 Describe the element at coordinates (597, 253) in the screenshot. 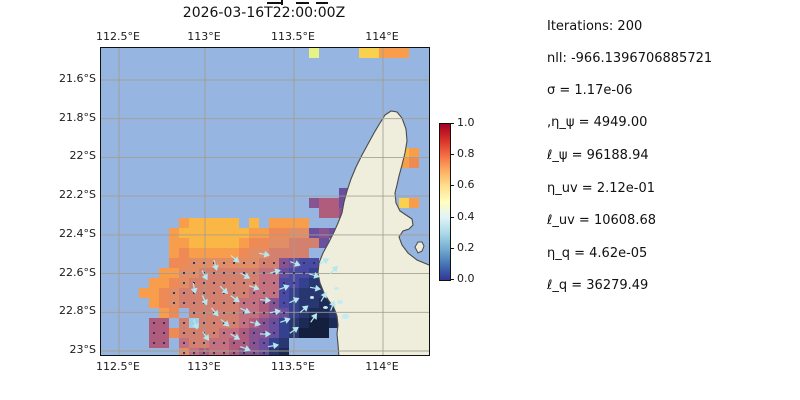

I see `stat-line: η_q = 4.62e-05` at that location.